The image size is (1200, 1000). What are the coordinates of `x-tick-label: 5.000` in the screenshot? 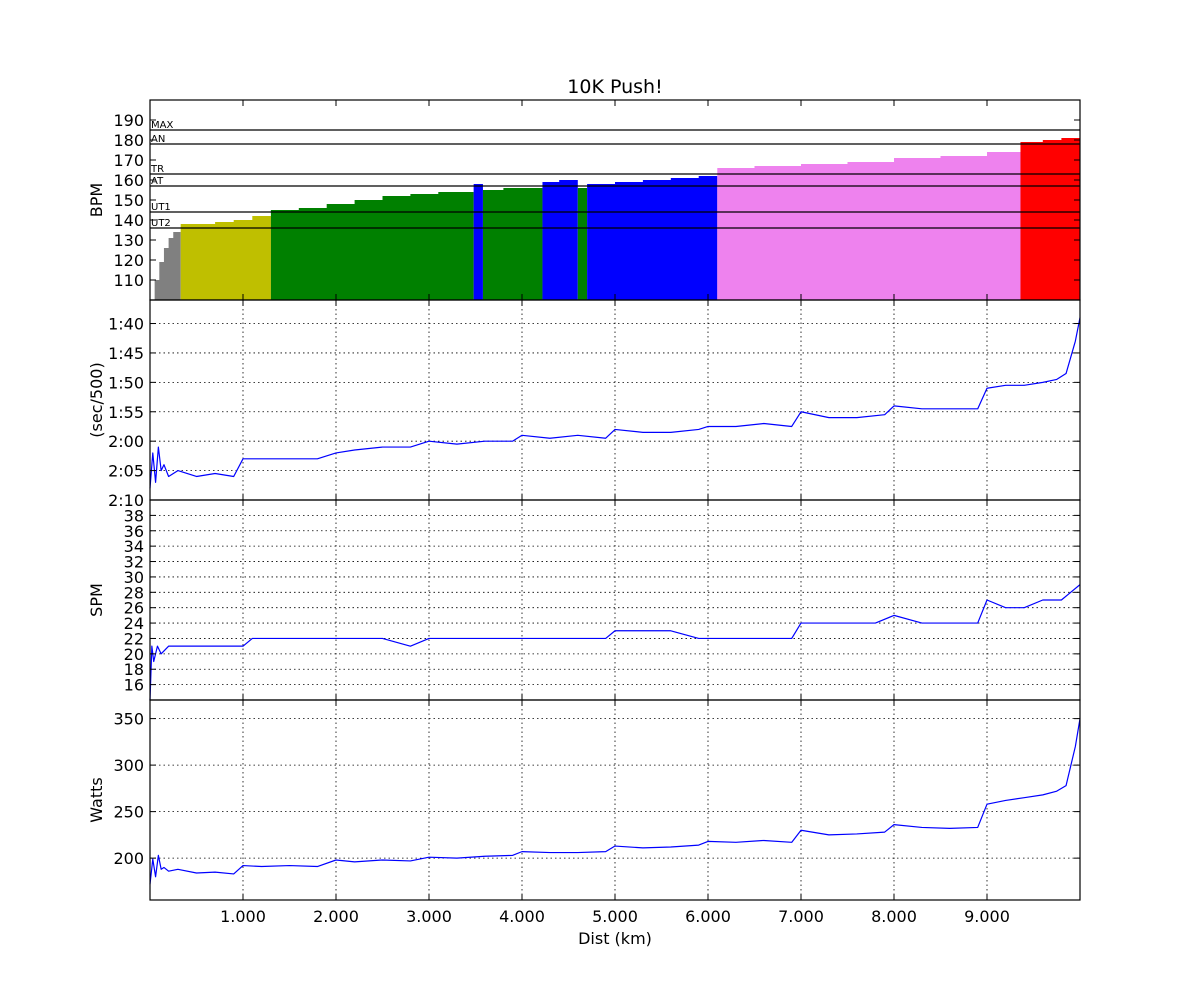 It's located at (615, 916).